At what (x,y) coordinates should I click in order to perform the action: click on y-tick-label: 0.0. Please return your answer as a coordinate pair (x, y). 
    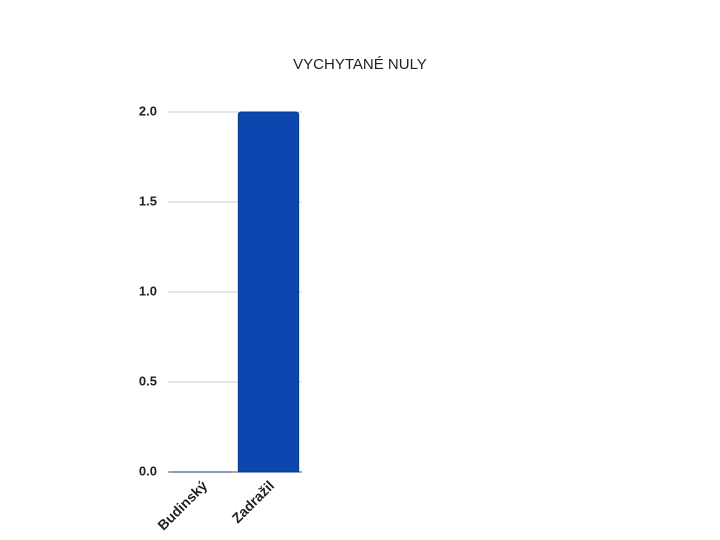
    Looking at the image, I should click on (148, 470).